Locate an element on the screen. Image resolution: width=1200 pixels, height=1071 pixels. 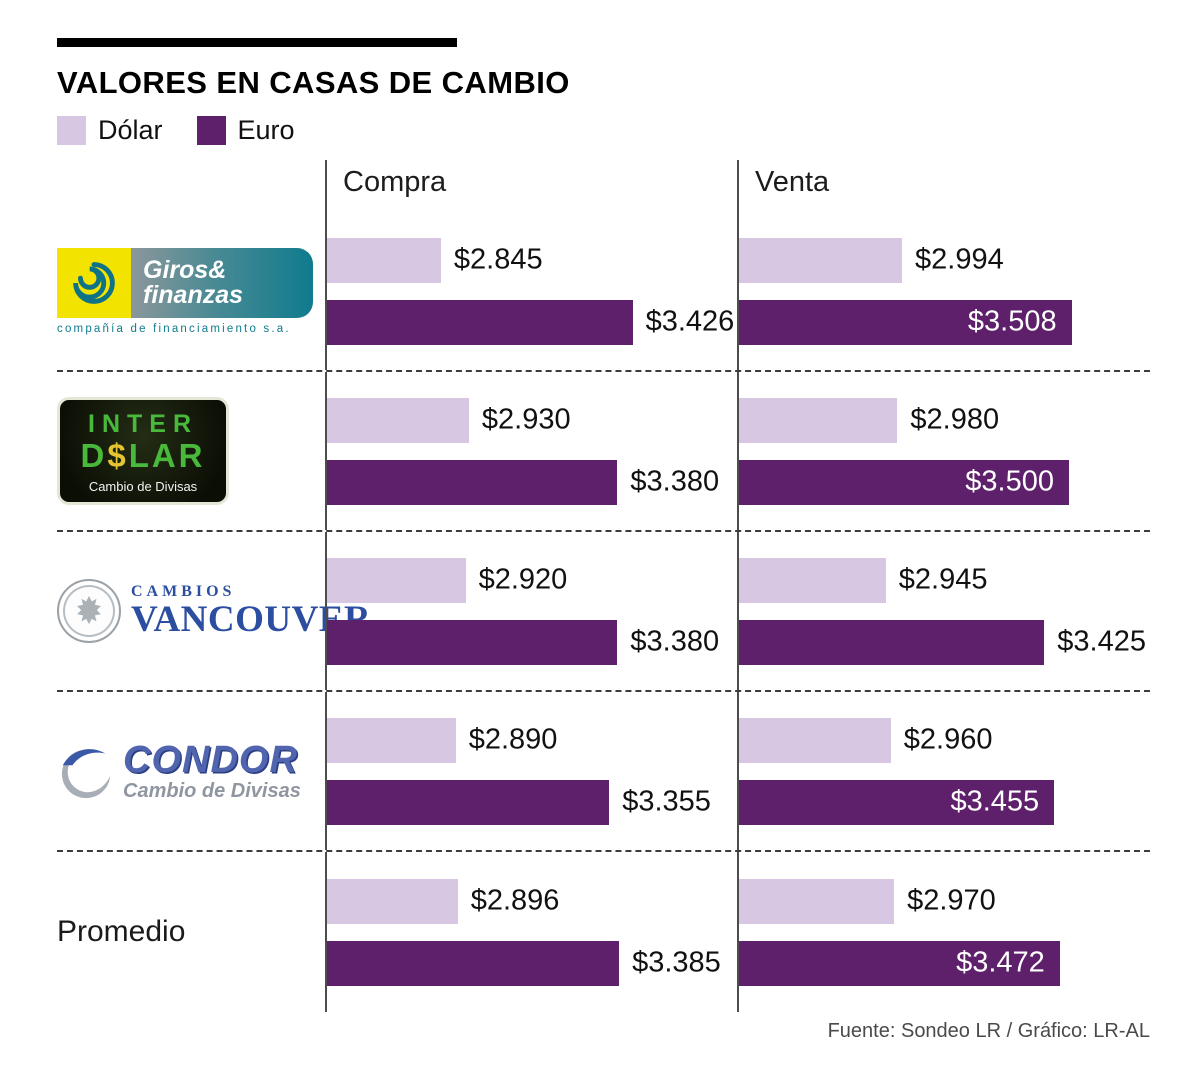
dolar-word: D$LAR is located at coordinates (143, 455).